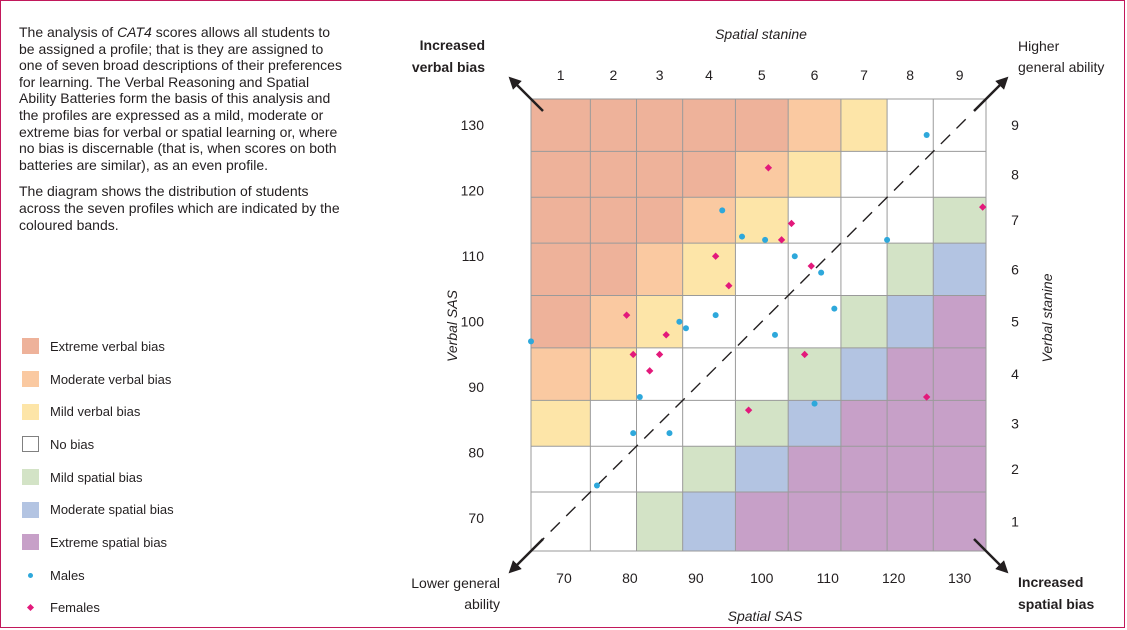 This screenshot has height=630, width=1127. Describe the element at coordinates (864, 75) in the screenshot. I see `top-stanine-label: 7` at that location.